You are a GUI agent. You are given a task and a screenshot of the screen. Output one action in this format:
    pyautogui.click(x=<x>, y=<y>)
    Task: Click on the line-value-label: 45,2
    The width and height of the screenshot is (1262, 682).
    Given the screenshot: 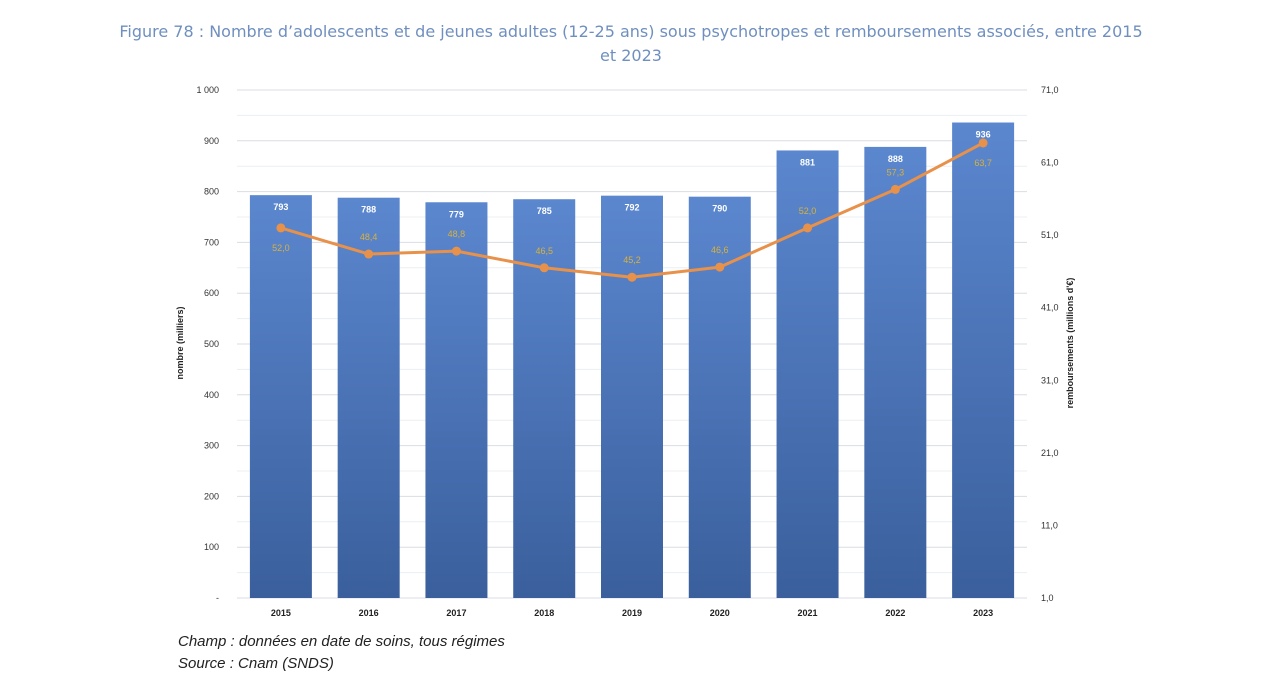 What is the action you would take?
    pyautogui.click(x=632, y=260)
    